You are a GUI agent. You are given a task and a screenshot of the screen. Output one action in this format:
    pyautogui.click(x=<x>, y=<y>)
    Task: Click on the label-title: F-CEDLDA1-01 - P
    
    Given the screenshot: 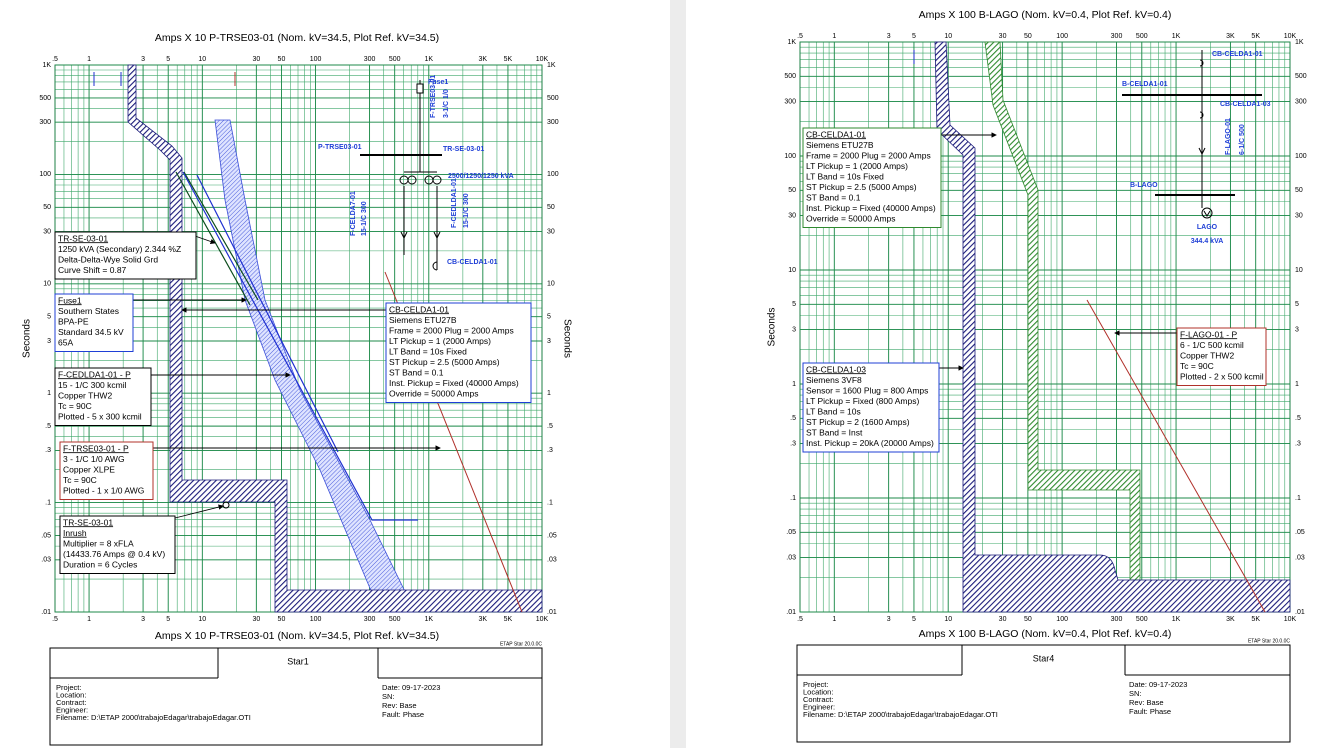 What is the action you would take?
    pyautogui.click(x=94, y=374)
    